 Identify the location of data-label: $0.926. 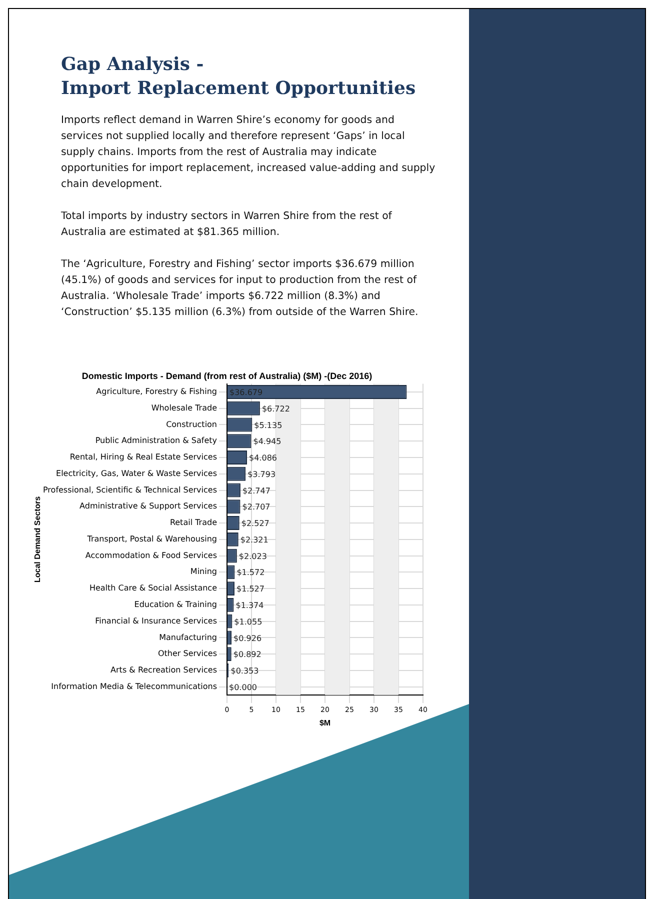
(248, 638).